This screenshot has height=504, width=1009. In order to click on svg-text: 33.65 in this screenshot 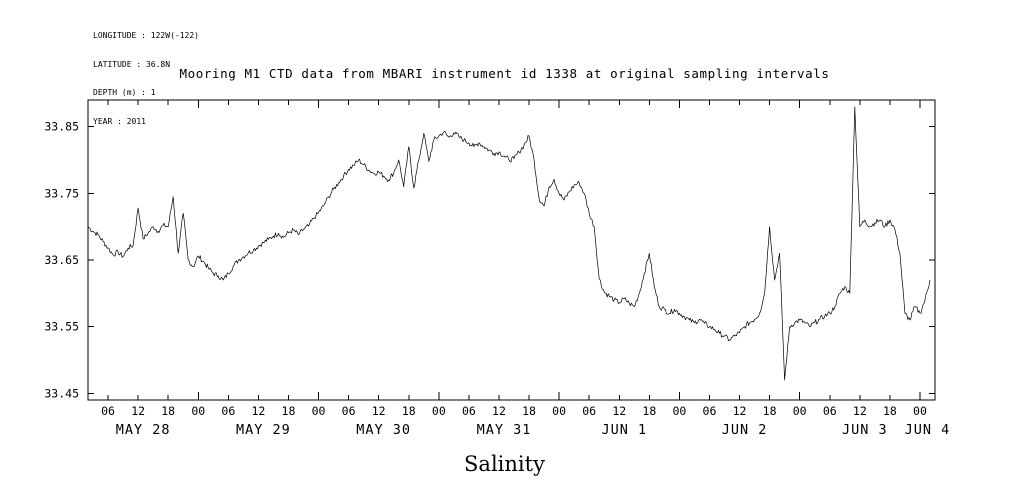, I will do `click(61, 260)`.